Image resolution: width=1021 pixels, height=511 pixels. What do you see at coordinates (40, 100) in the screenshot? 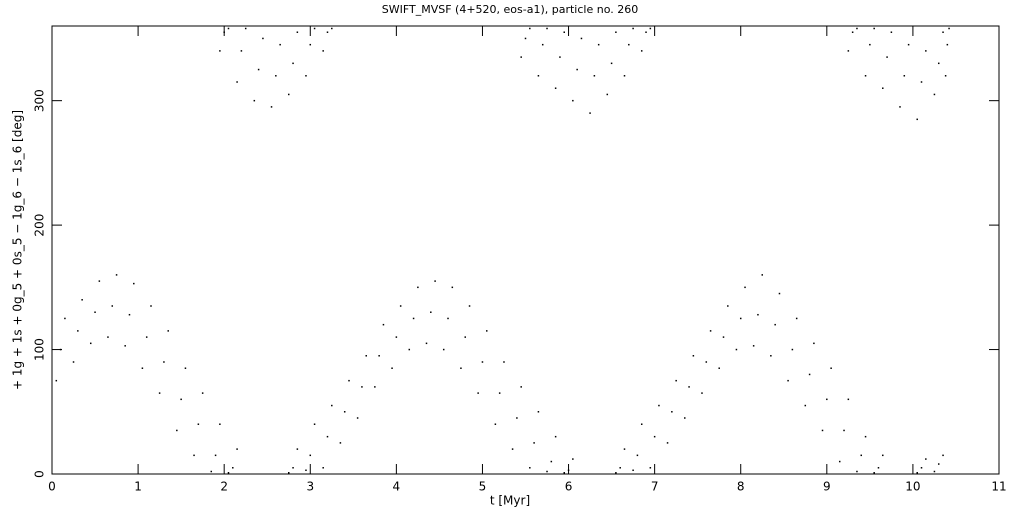
I see `y-tick-label: 300` at bounding box center [40, 100].